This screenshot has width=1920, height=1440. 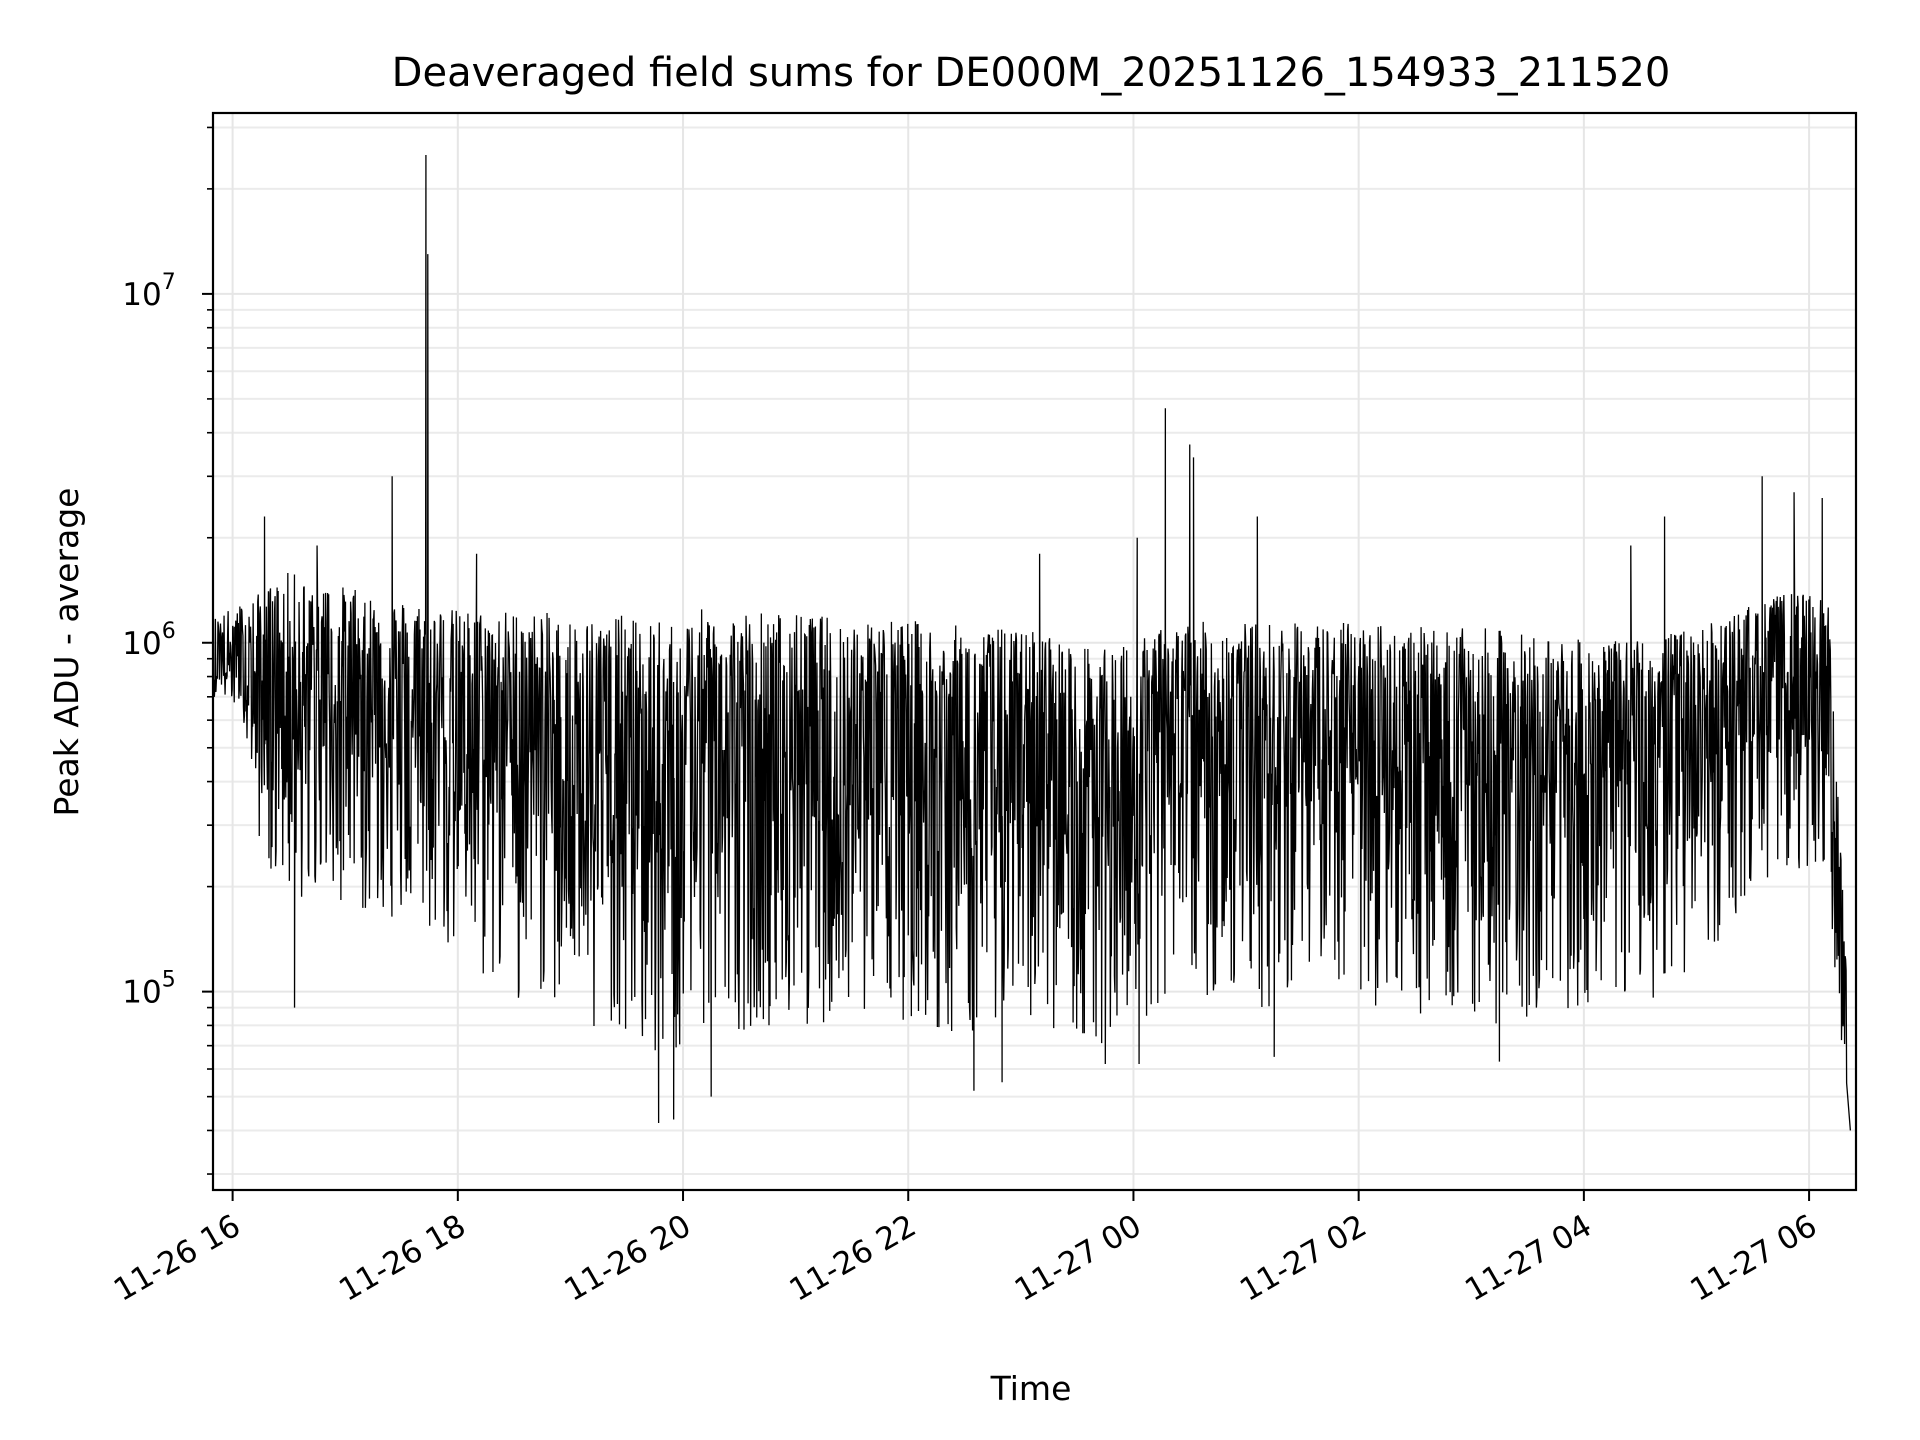 I want to click on y-tick-label: 10⁷, so click(x=148, y=291).